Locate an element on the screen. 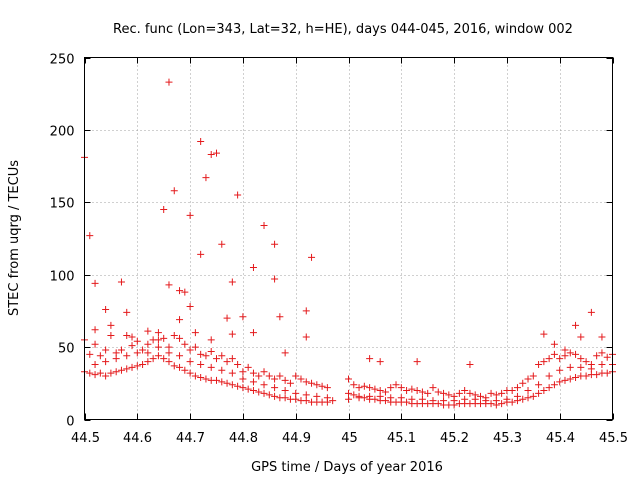 The height and width of the screenshot is (480, 640). x-axis-label: GPS time / Days of year 2016 is located at coordinates (347, 467).